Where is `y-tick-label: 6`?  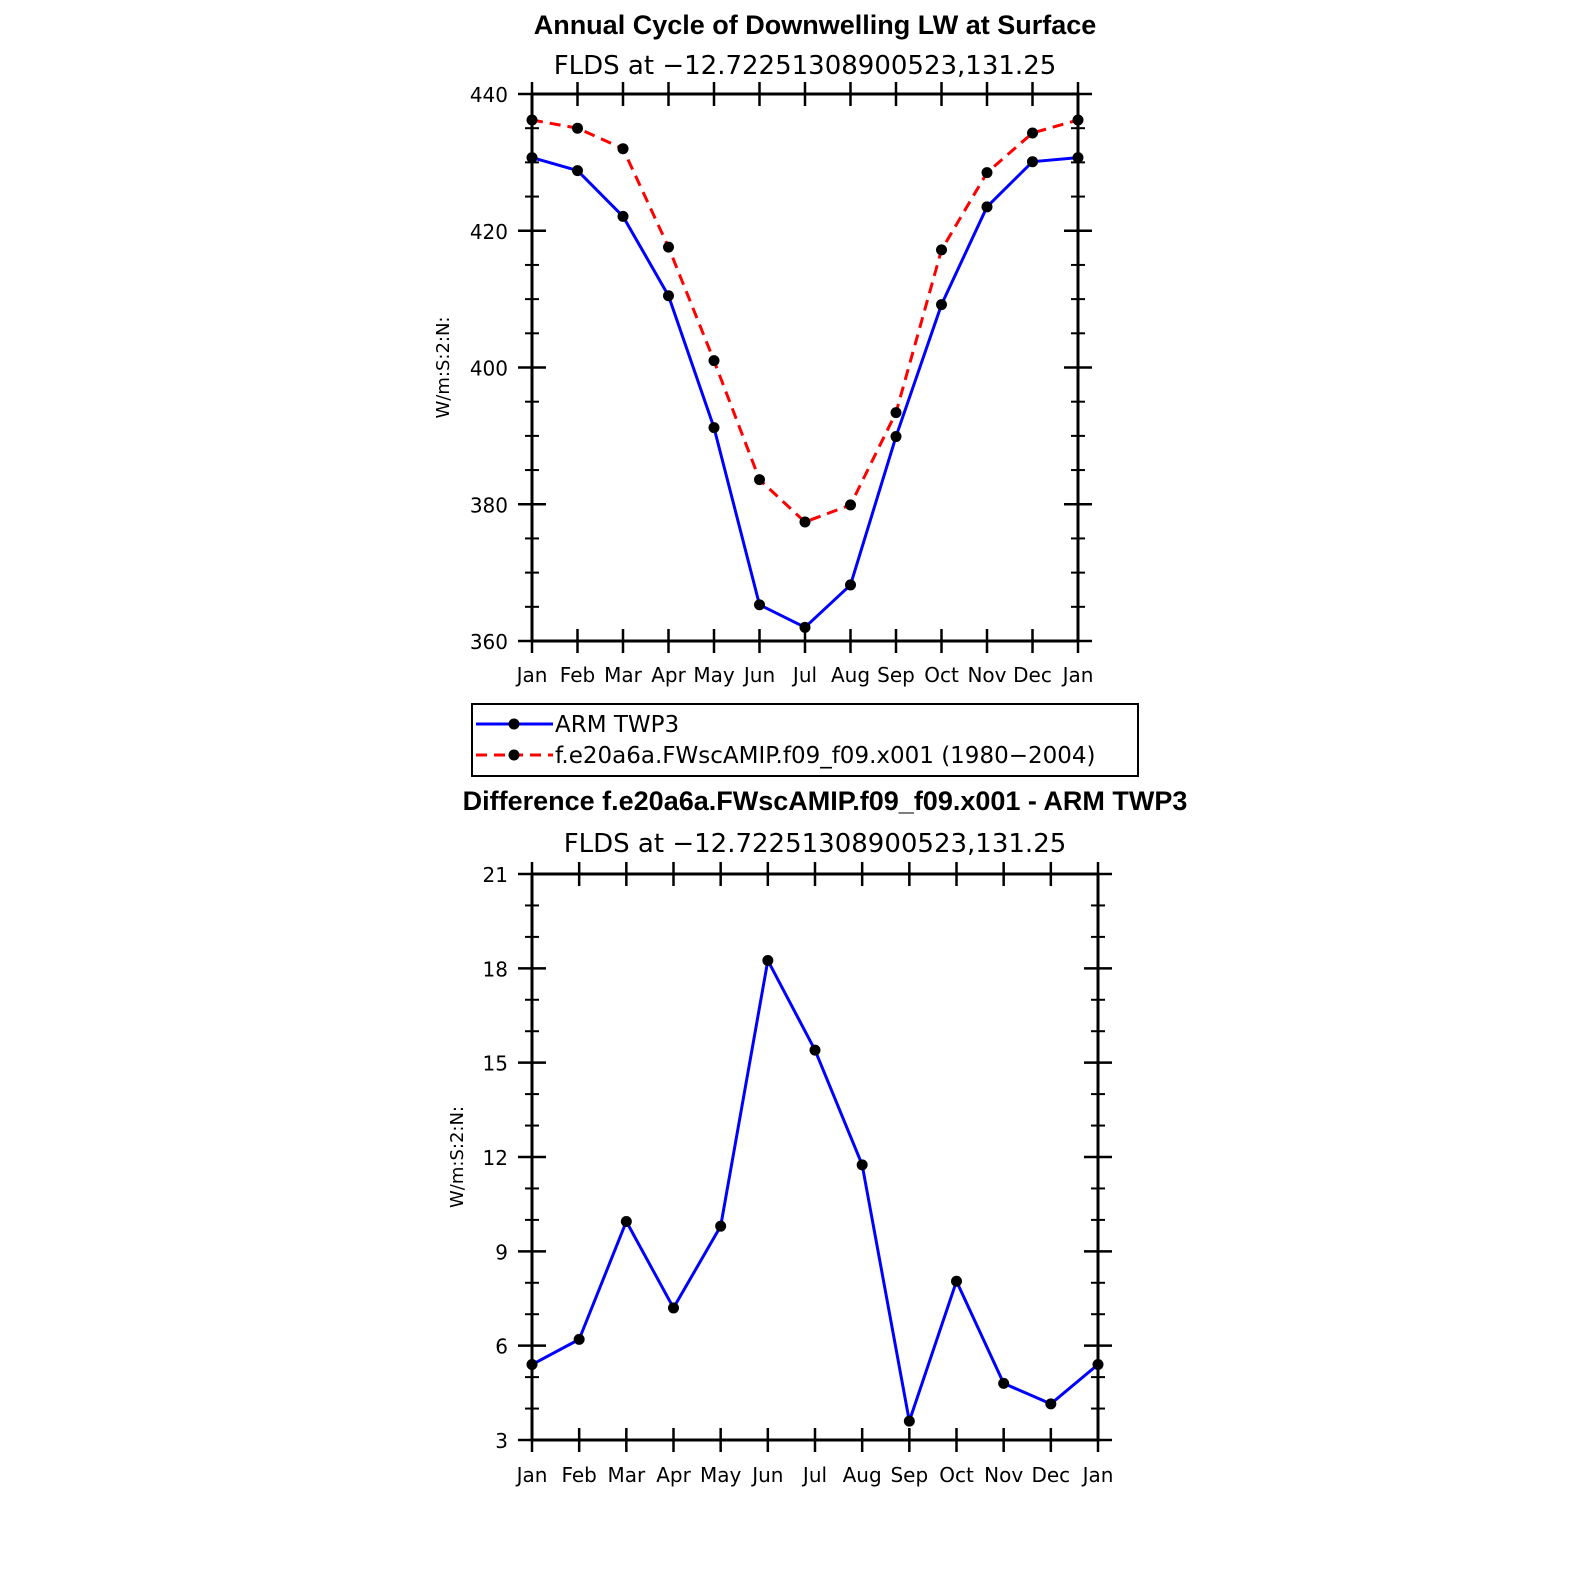
y-tick-label: 6 is located at coordinates (501, 1347).